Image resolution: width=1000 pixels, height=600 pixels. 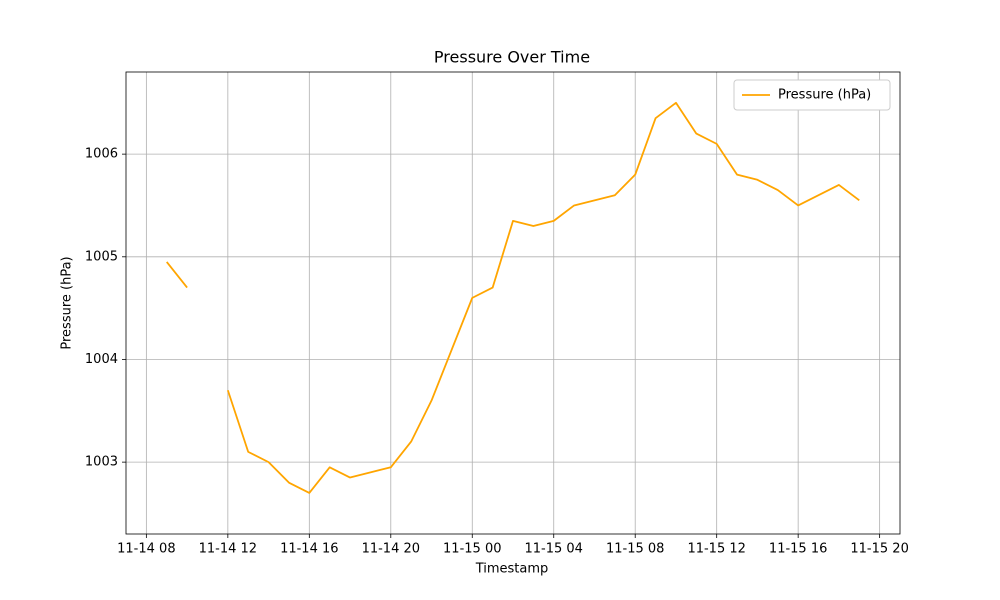 I want to click on legend-label: Pressure (hPa), so click(x=824, y=95).